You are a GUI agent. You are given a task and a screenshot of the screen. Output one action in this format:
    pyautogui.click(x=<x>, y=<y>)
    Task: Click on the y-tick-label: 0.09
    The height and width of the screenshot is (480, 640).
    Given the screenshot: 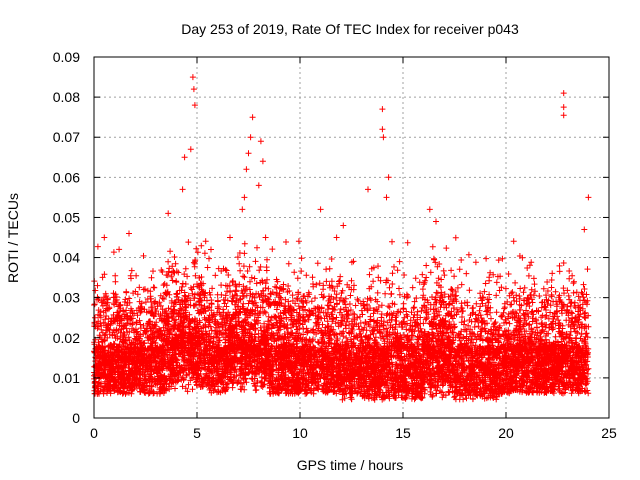 What is the action you would take?
    pyautogui.click(x=66, y=57)
    